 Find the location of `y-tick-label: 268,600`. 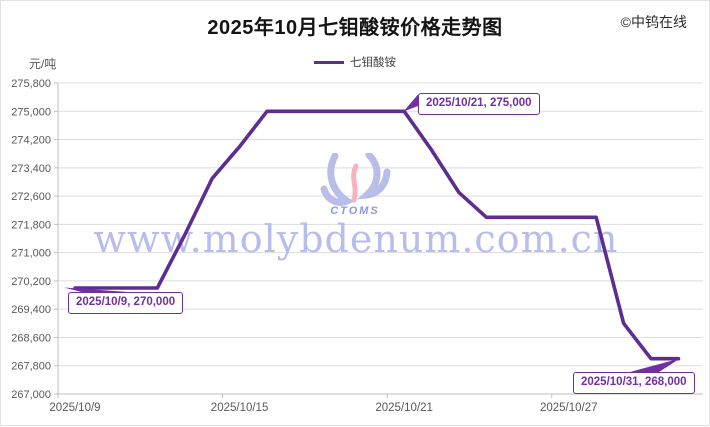

y-tick-label: 268,600 is located at coordinates (31, 338).